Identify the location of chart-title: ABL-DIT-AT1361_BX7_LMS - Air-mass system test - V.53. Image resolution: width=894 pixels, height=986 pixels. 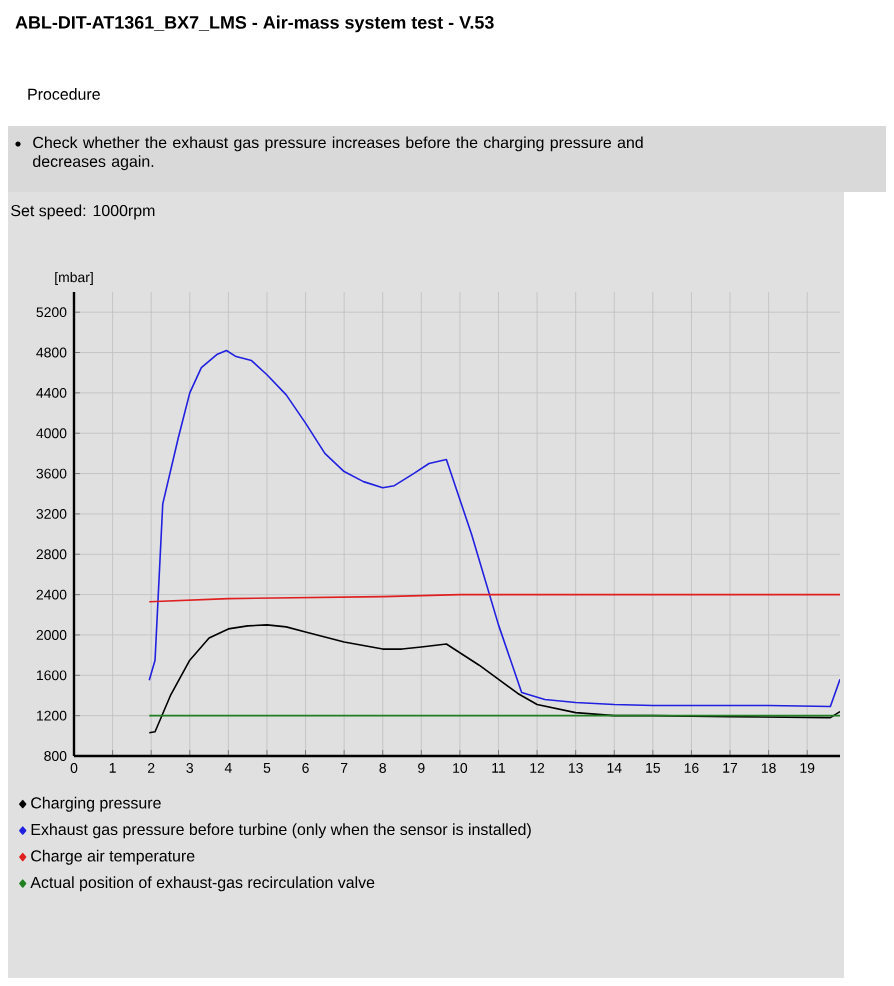
(254, 24).